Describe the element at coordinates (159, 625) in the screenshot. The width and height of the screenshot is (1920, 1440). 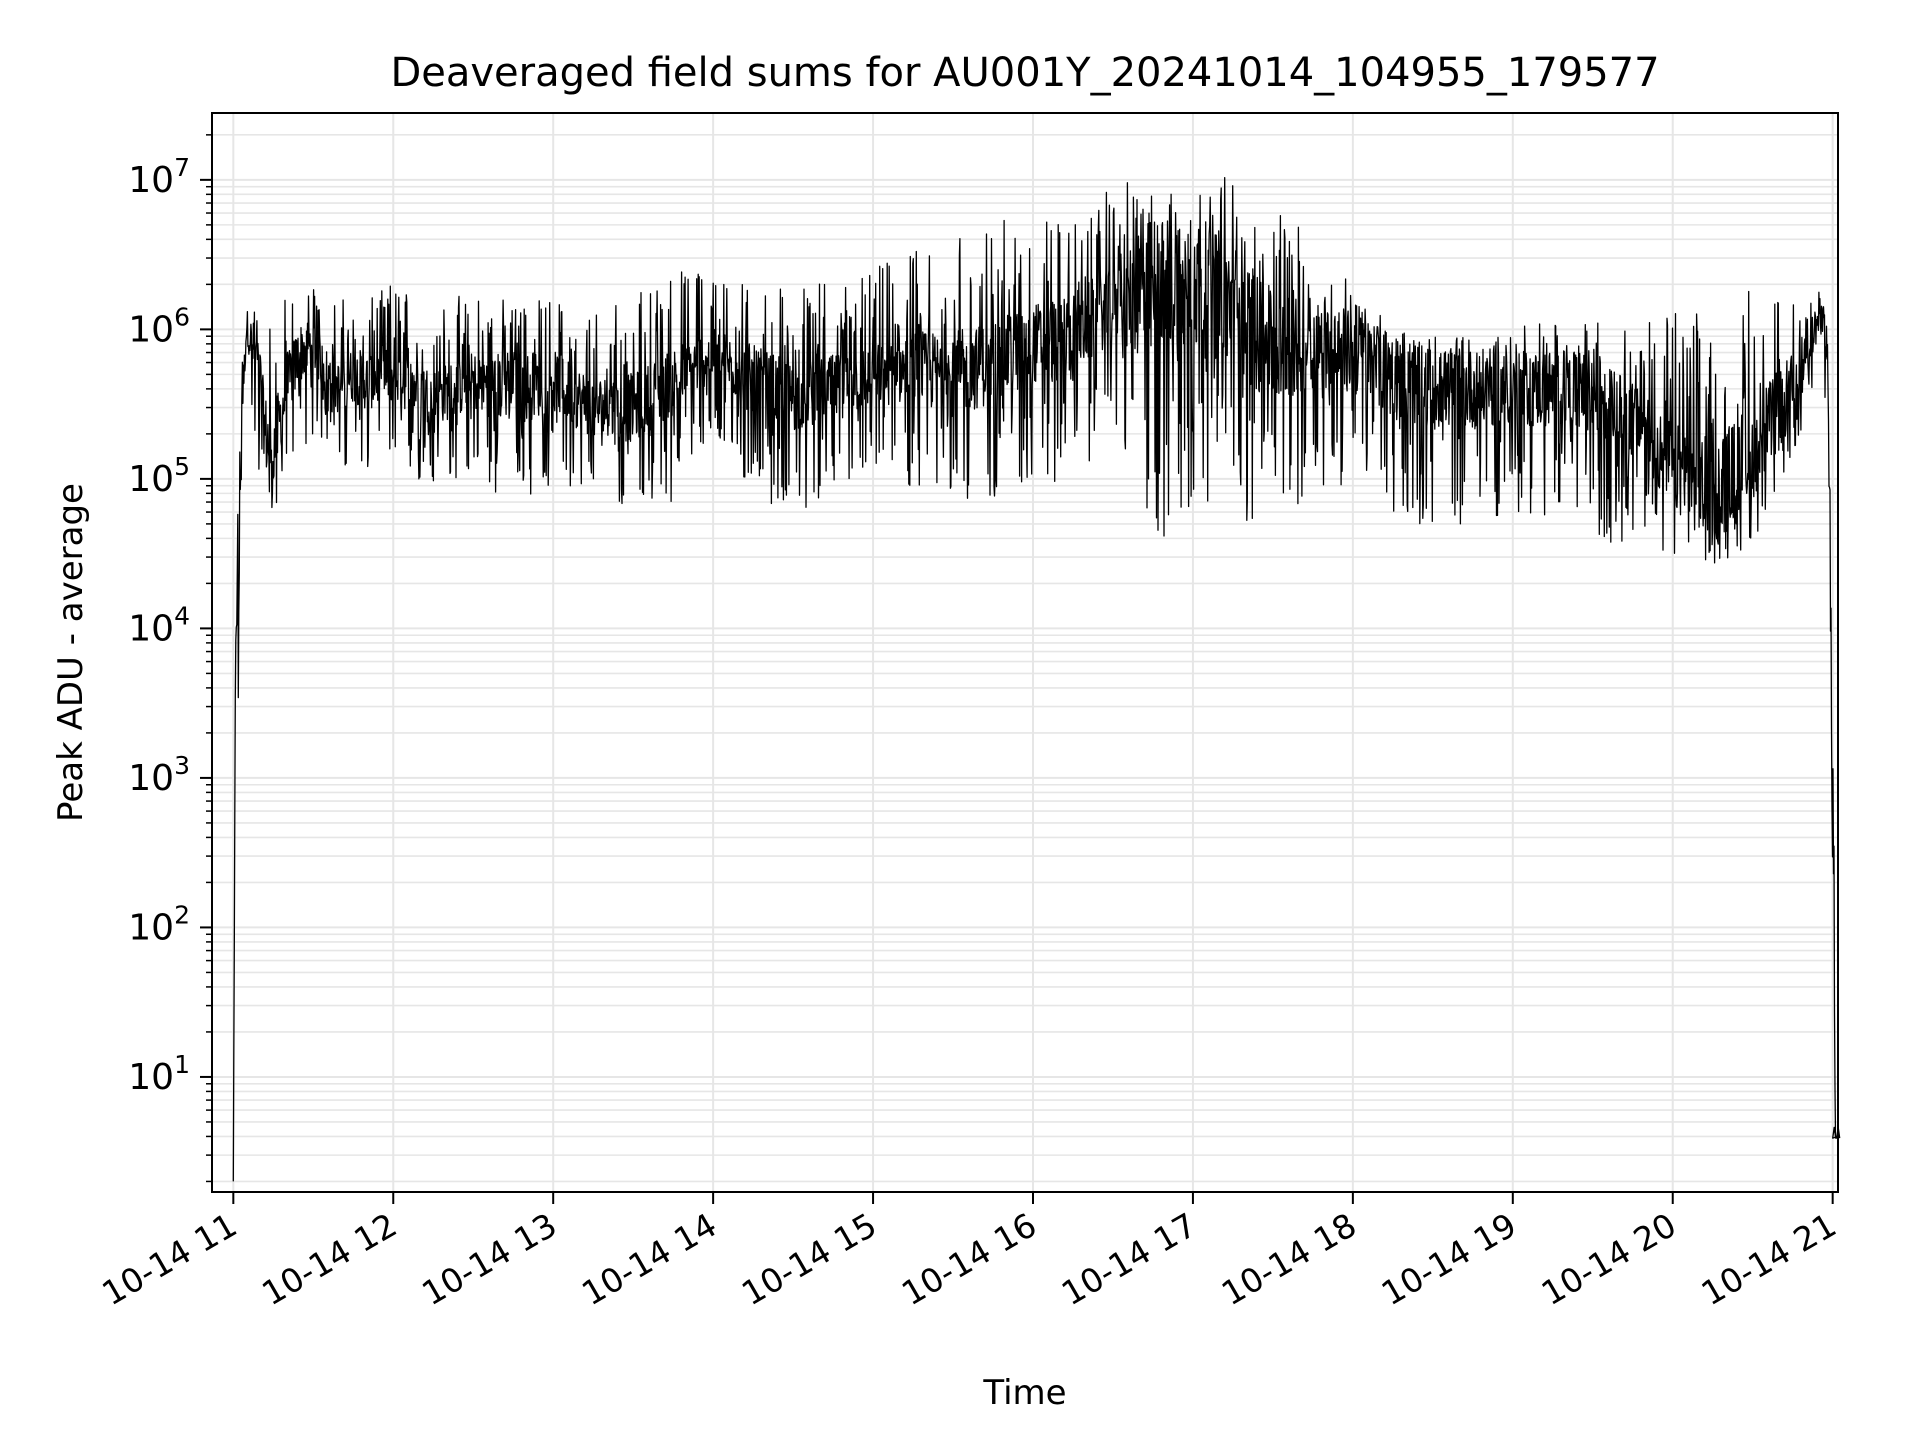
I see `y-tick-label: 10⁴` at that location.